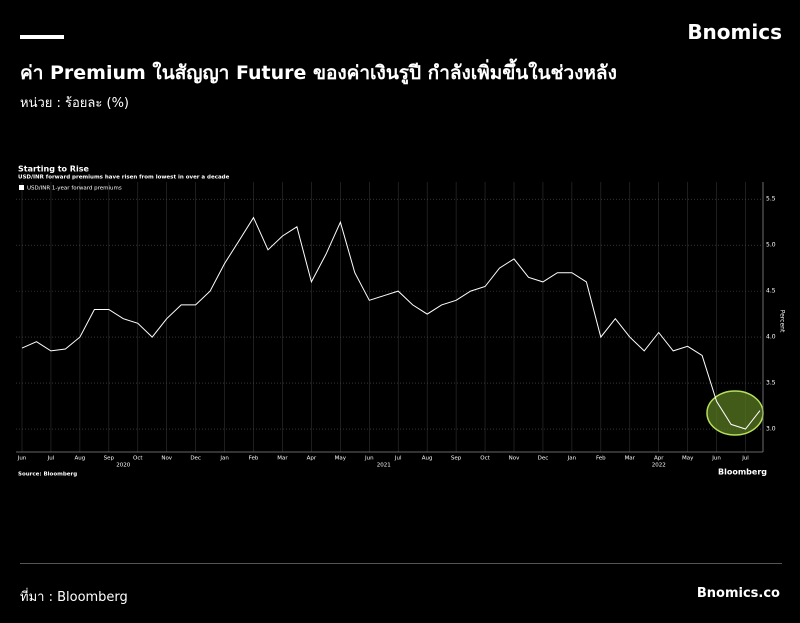  I want to click on legend-key, so click(21, 187).